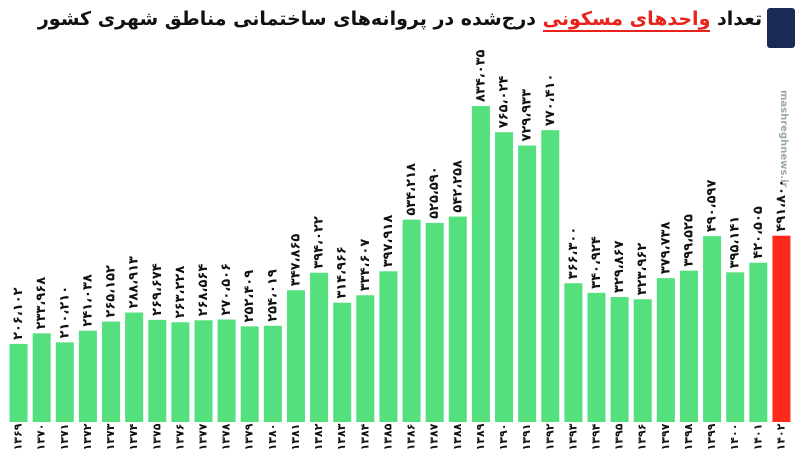 This screenshot has width=800, height=452. I want to click on value-label: ۳۳۴،۶۰۷, so click(365, 265).